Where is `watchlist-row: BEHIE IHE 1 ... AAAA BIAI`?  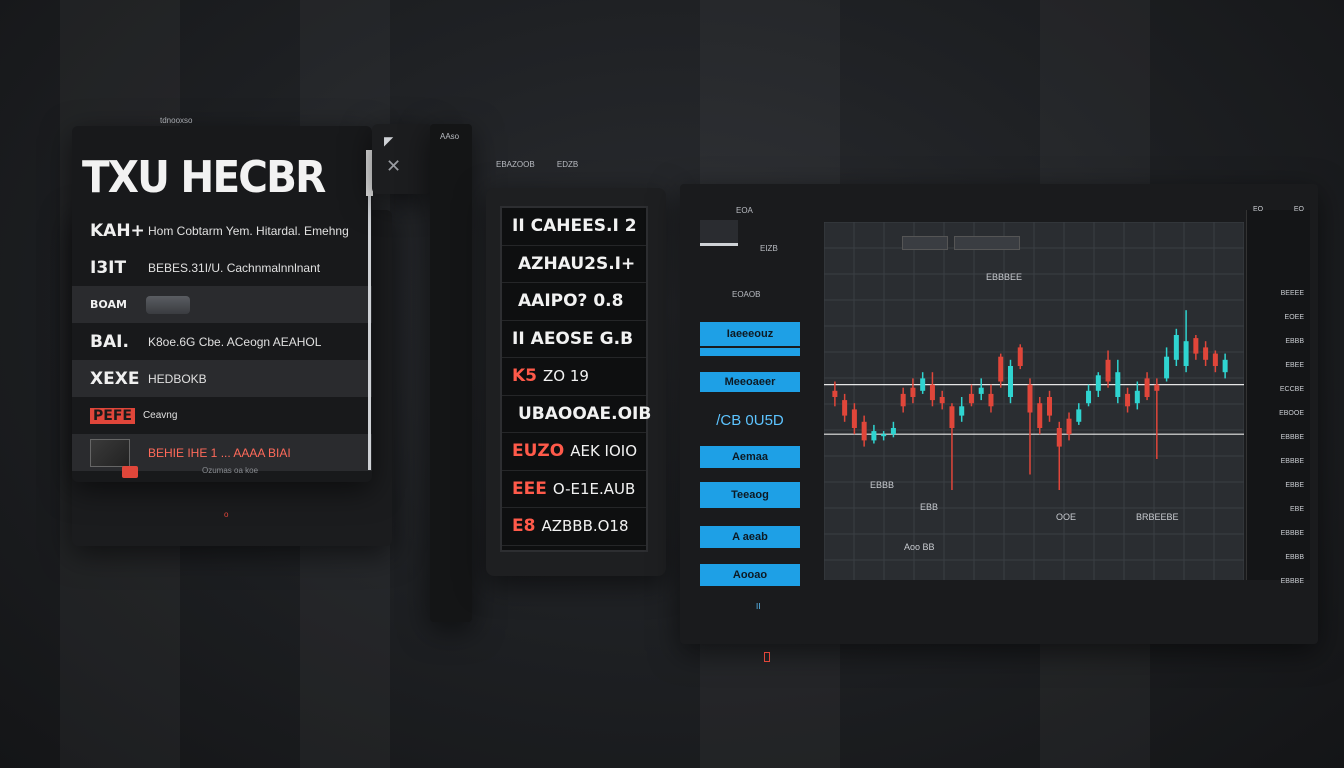
watchlist-row: BEHIE IHE 1 ... AAAA BIAI is located at coordinates (222, 452).